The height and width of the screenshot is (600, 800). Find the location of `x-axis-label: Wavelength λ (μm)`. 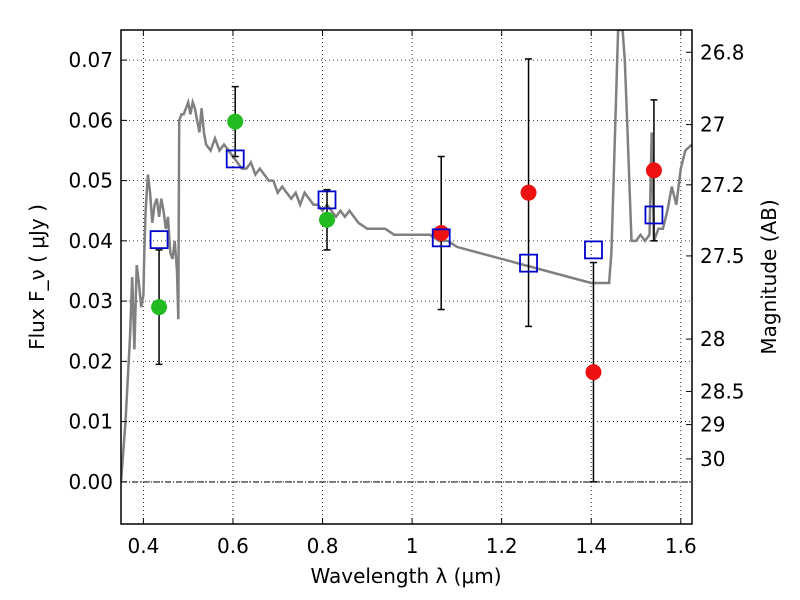

x-axis-label: Wavelength λ (μm) is located at coordinates (405, 576).